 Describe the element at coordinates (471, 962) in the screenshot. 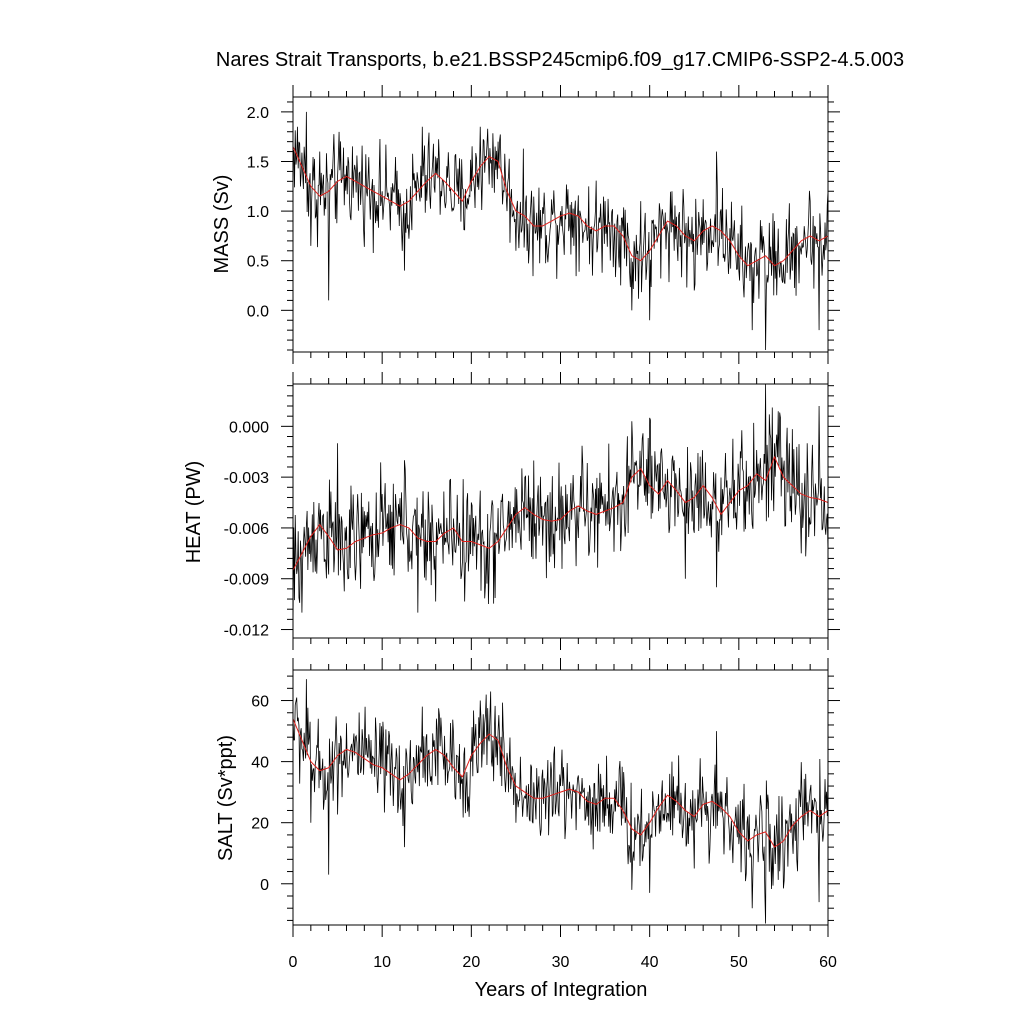

I see `xtick-label: 20` at that location.